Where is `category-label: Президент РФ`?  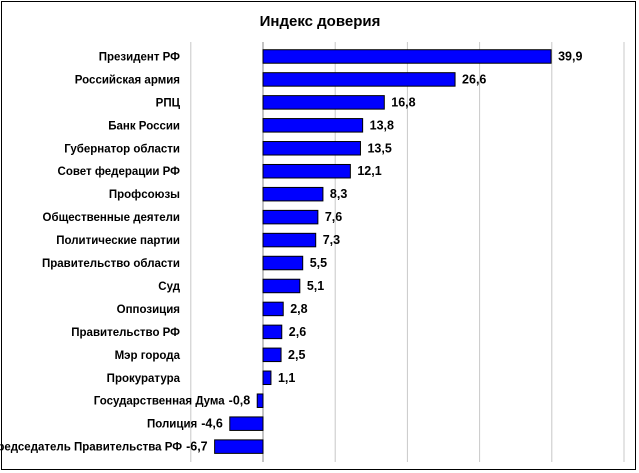
category-label: Президент РФ is located at coordinates (139, 57).